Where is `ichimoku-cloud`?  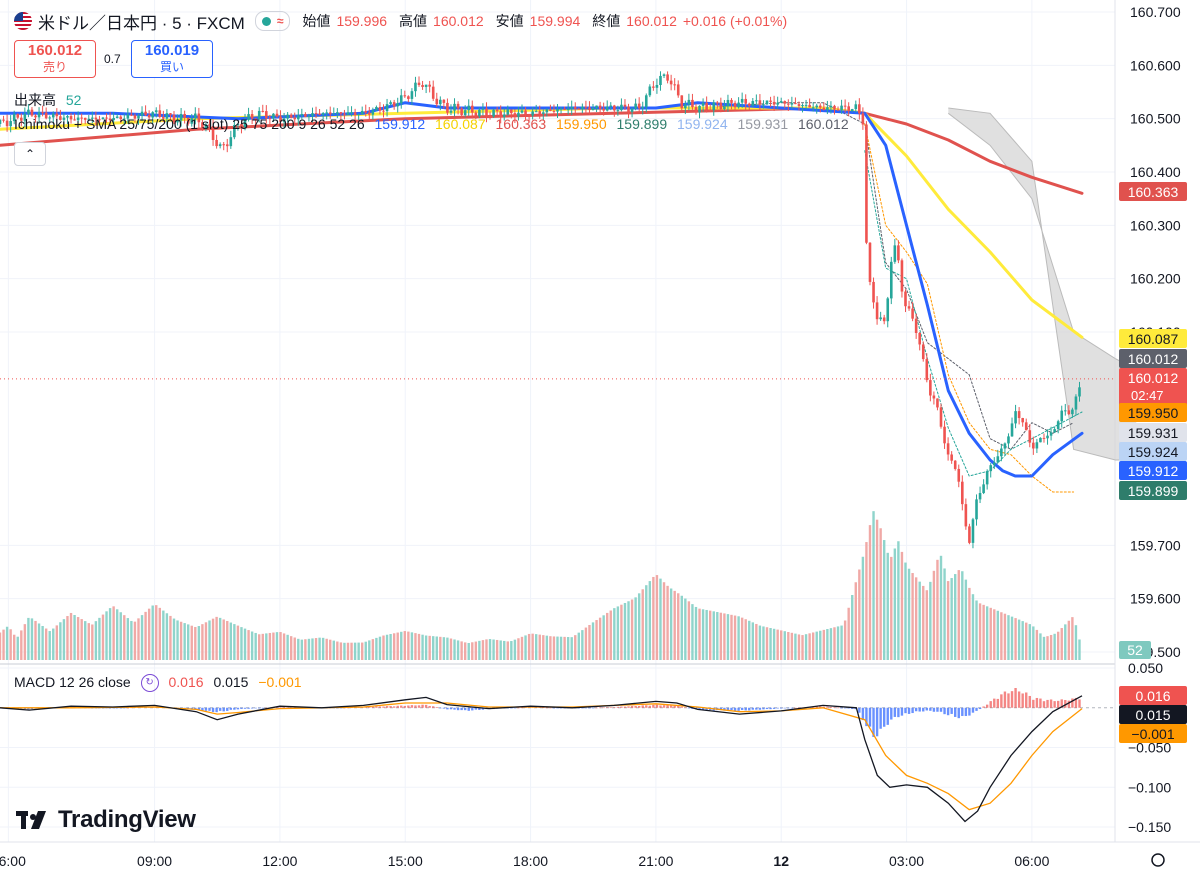 ichimoku-cloud is located at coordinates (1042, 284).